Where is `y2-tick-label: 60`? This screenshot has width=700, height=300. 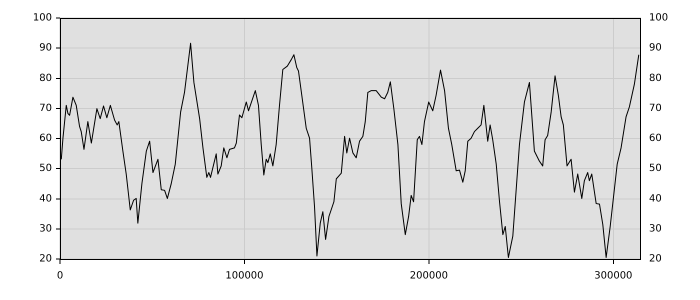
y2-tick-label: 60 is located at coordinates (655, 138).